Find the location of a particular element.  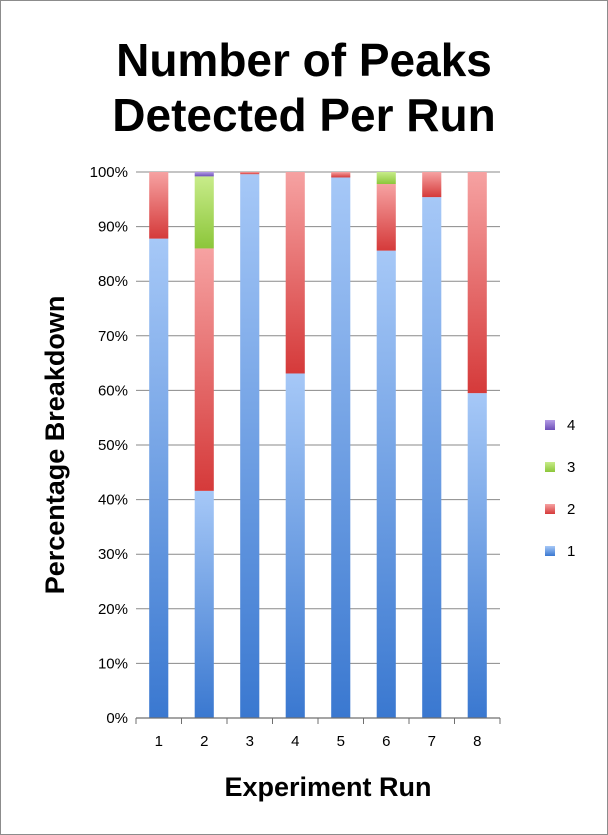

y-tick-labels: 0% 10% 20% 30% 40% 50% 60% 70% 80% 90% 100% is located at coordinates (109, 445).